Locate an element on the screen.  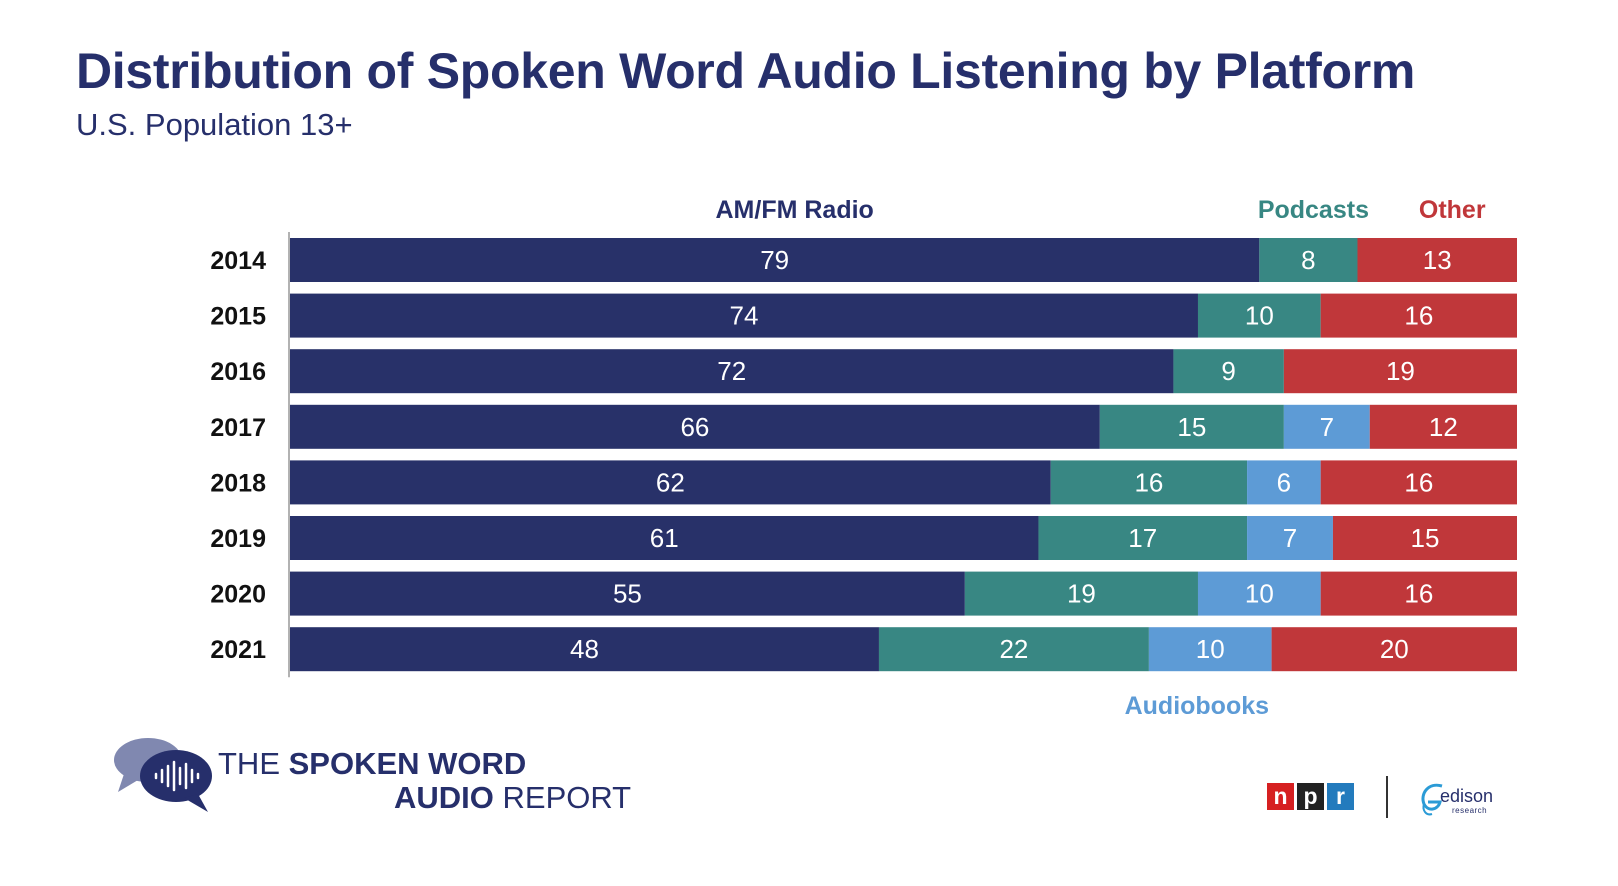
bar-segment-group: 55 is located at coordinates (627, 593).